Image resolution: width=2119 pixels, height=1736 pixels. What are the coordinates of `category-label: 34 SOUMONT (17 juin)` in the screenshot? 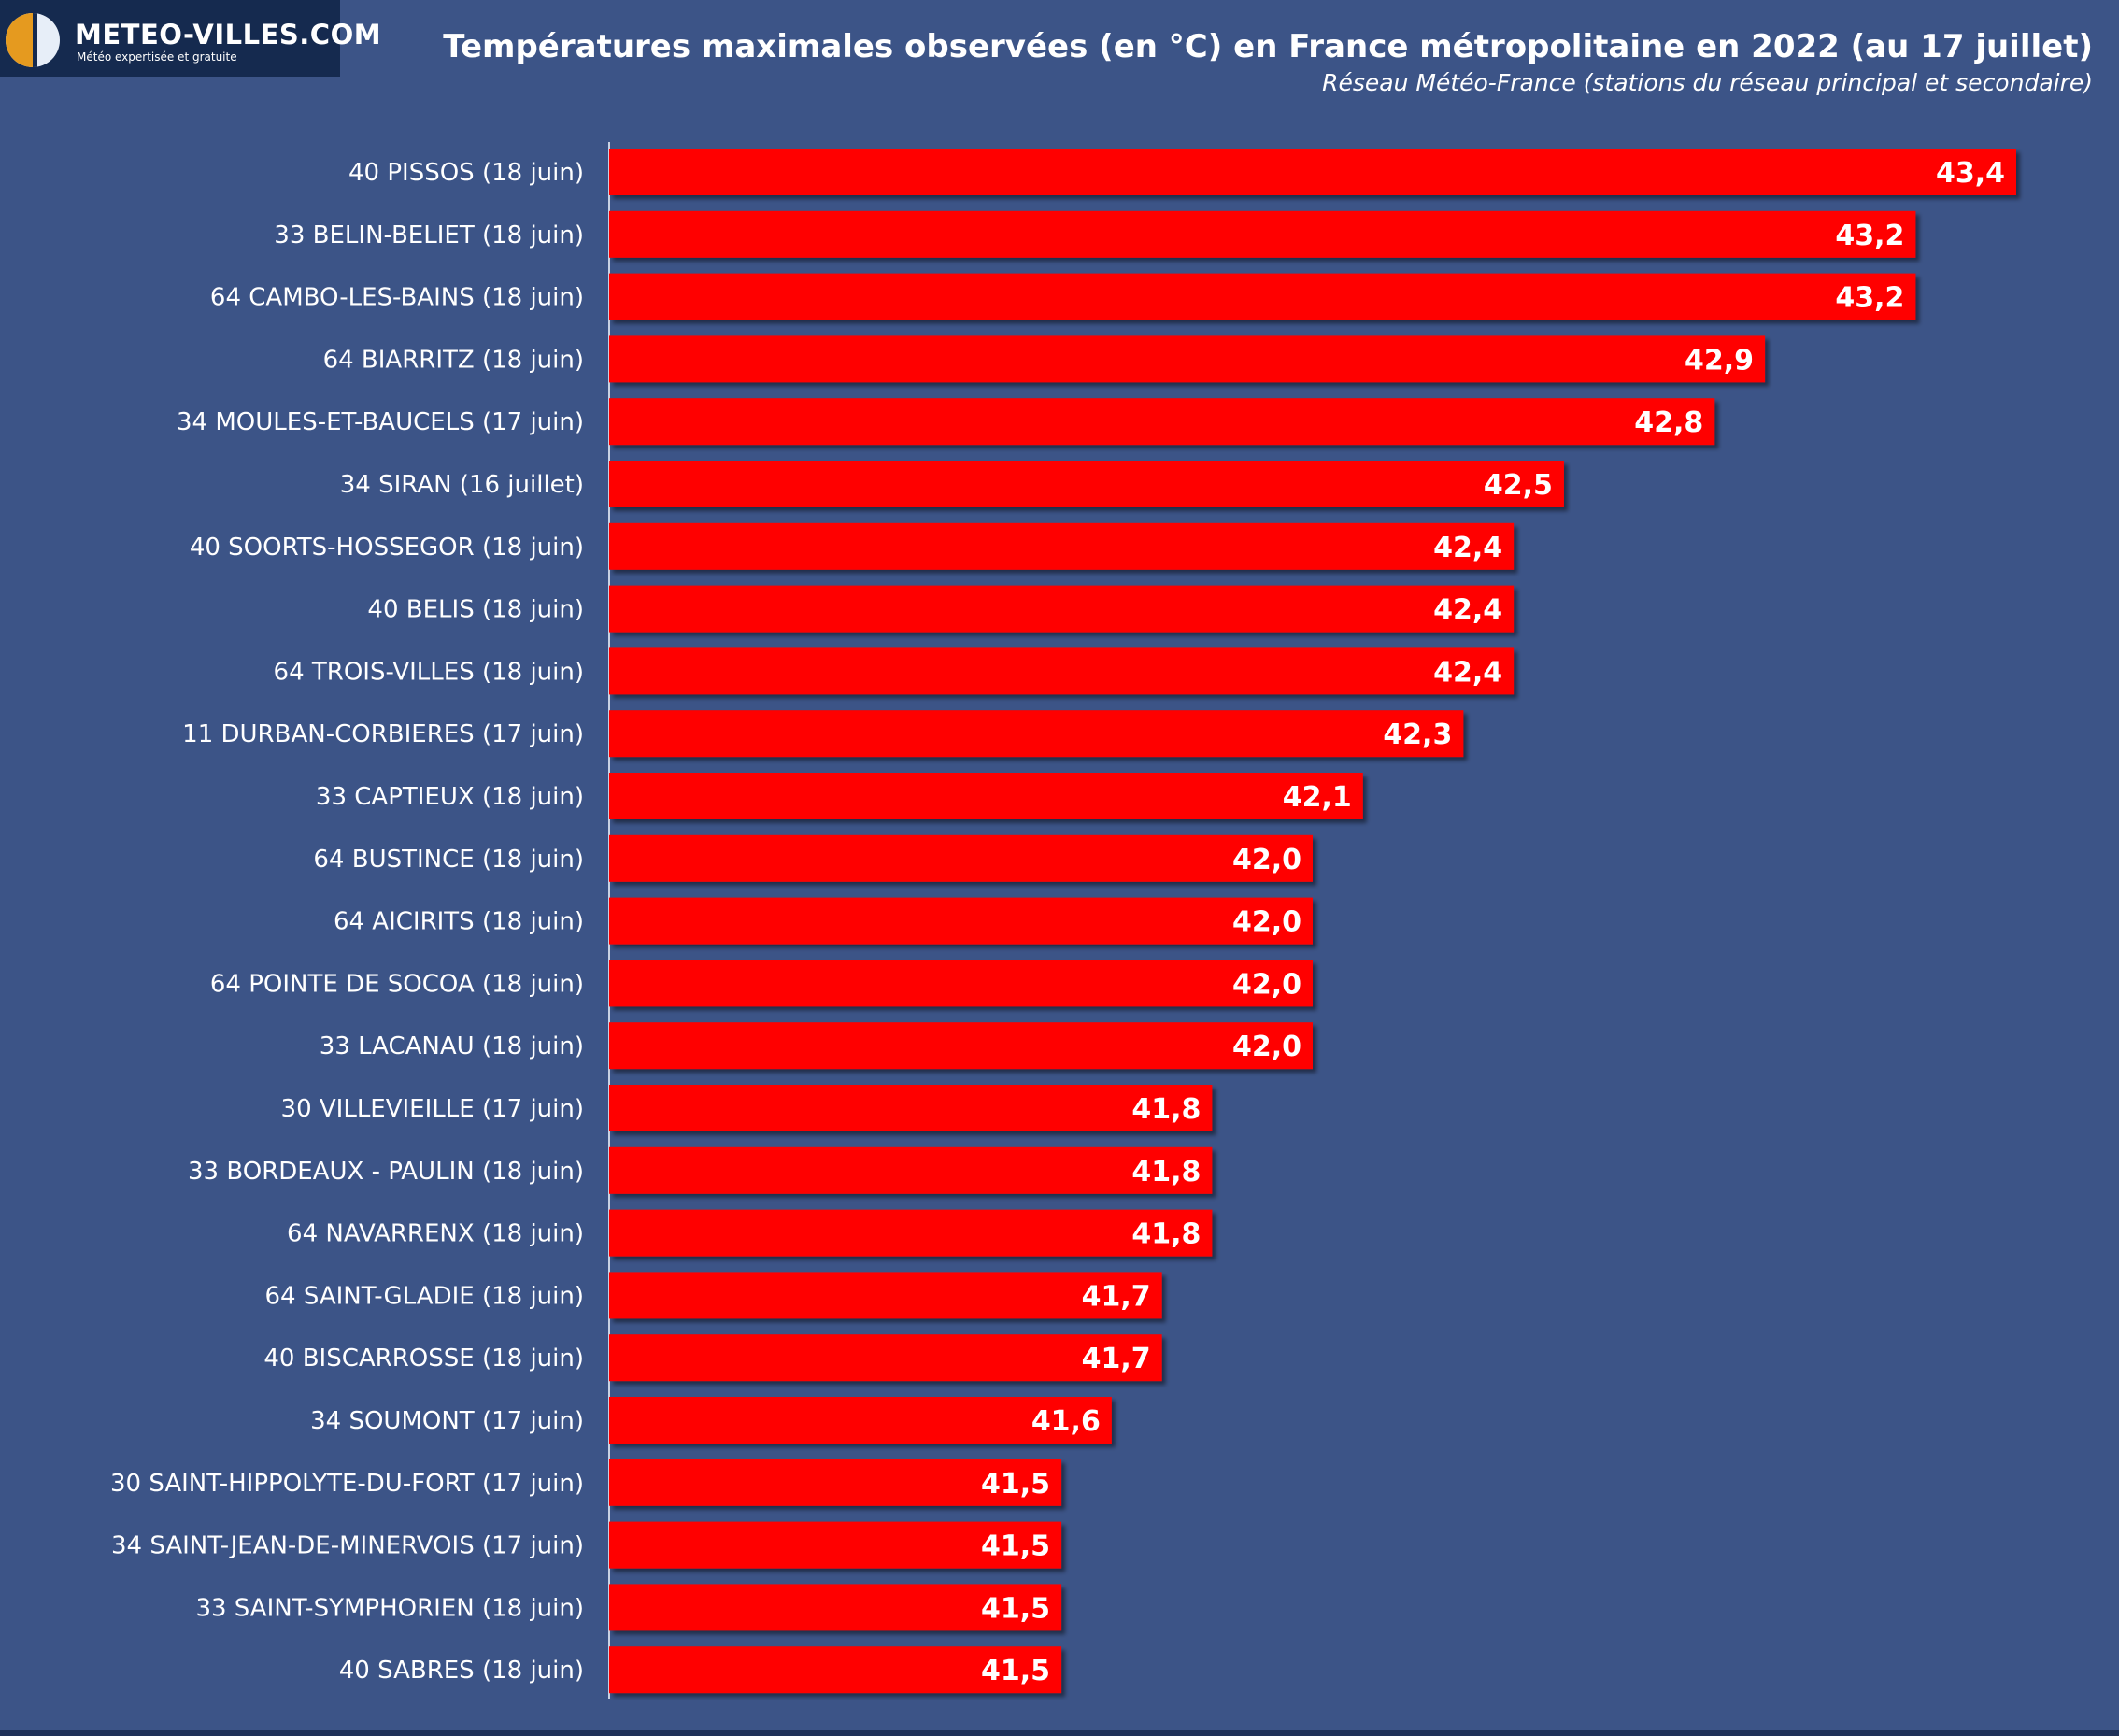 It's located at (447, 1421).